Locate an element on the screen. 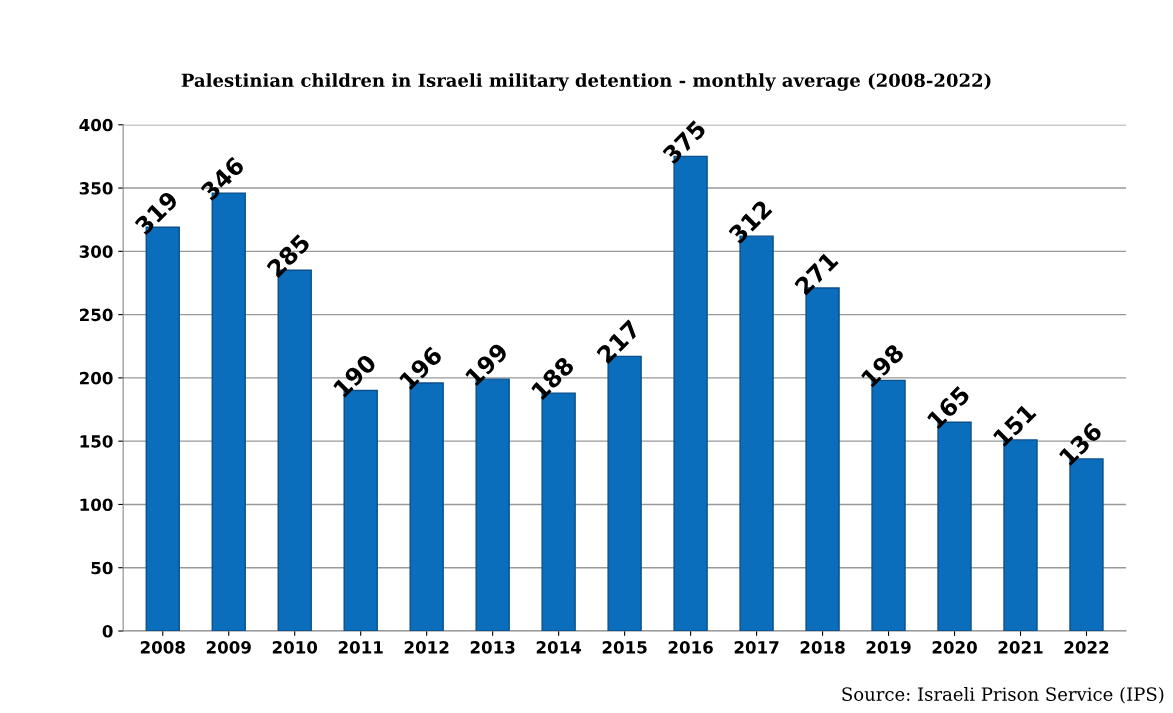  x-tick-label: 2018 is located at coordinates (822, 647).